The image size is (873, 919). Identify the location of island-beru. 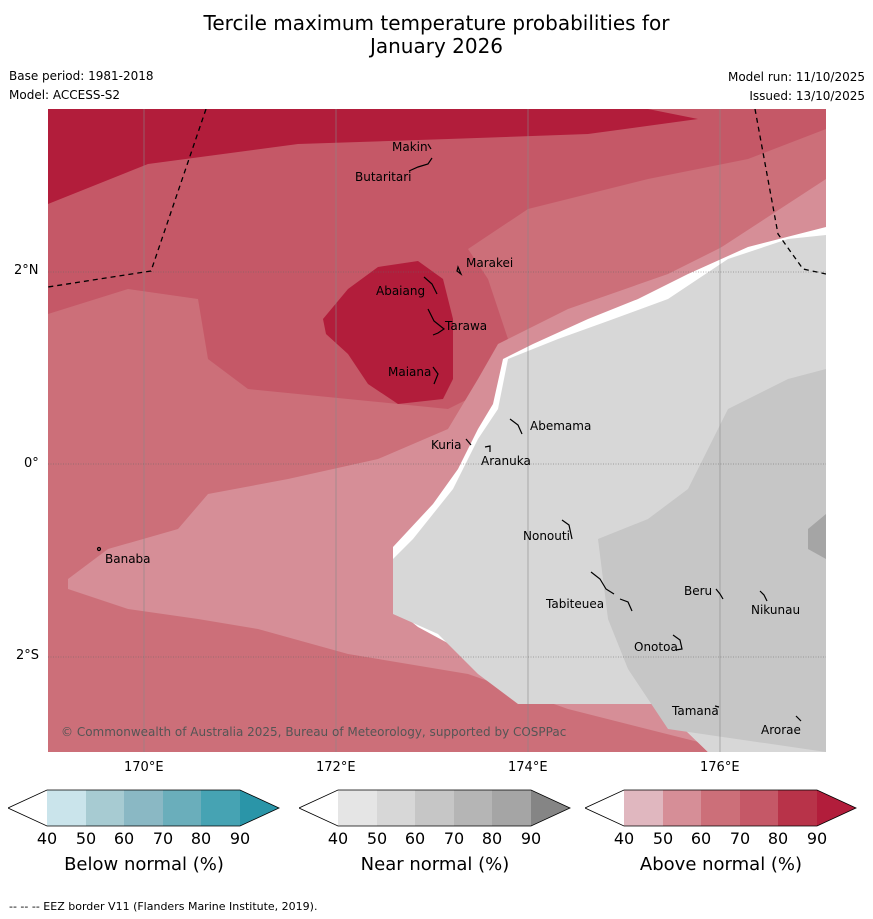
(719, 594).